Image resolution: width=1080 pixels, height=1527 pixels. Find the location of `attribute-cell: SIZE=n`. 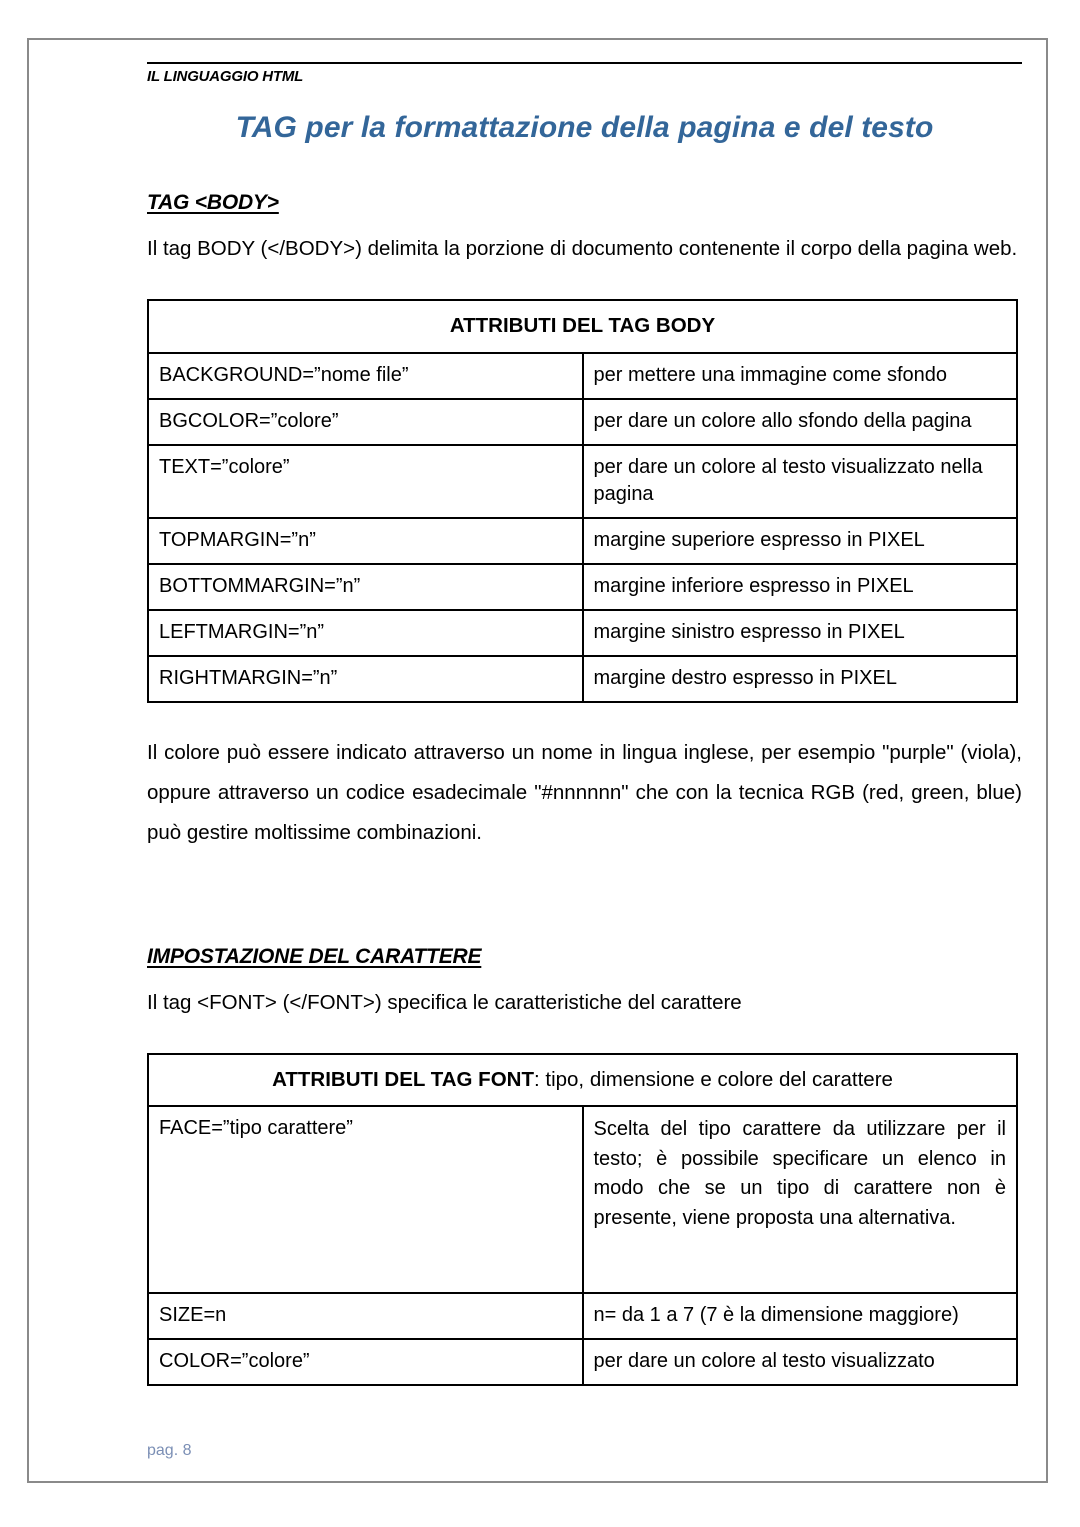

attribute-cell: SIZE=n is located at coordinates (365, 1316).